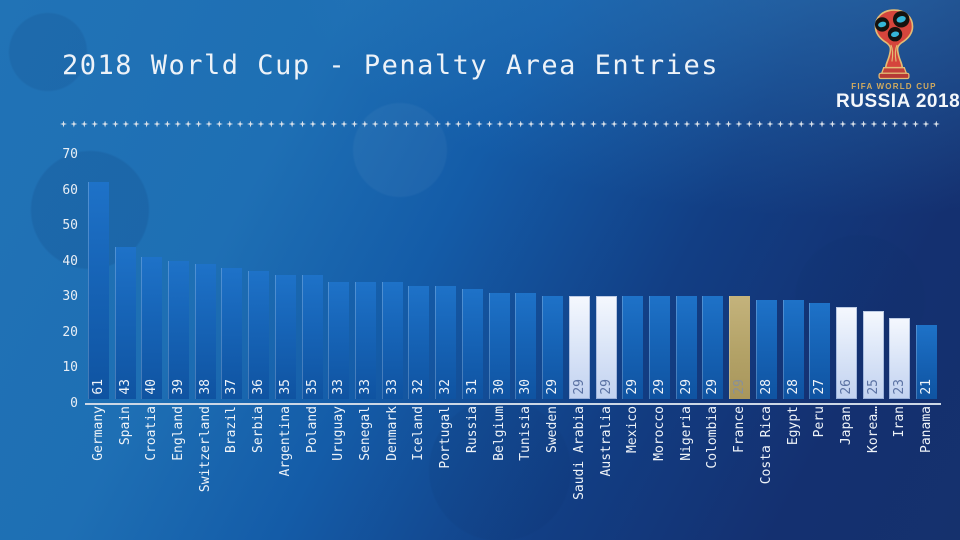 Image resolution: width=960 pixels, height=540 pixels. Describe the element at coordinates (846, 277) in the screenshot. I see `bar-slot: 26` at that location.